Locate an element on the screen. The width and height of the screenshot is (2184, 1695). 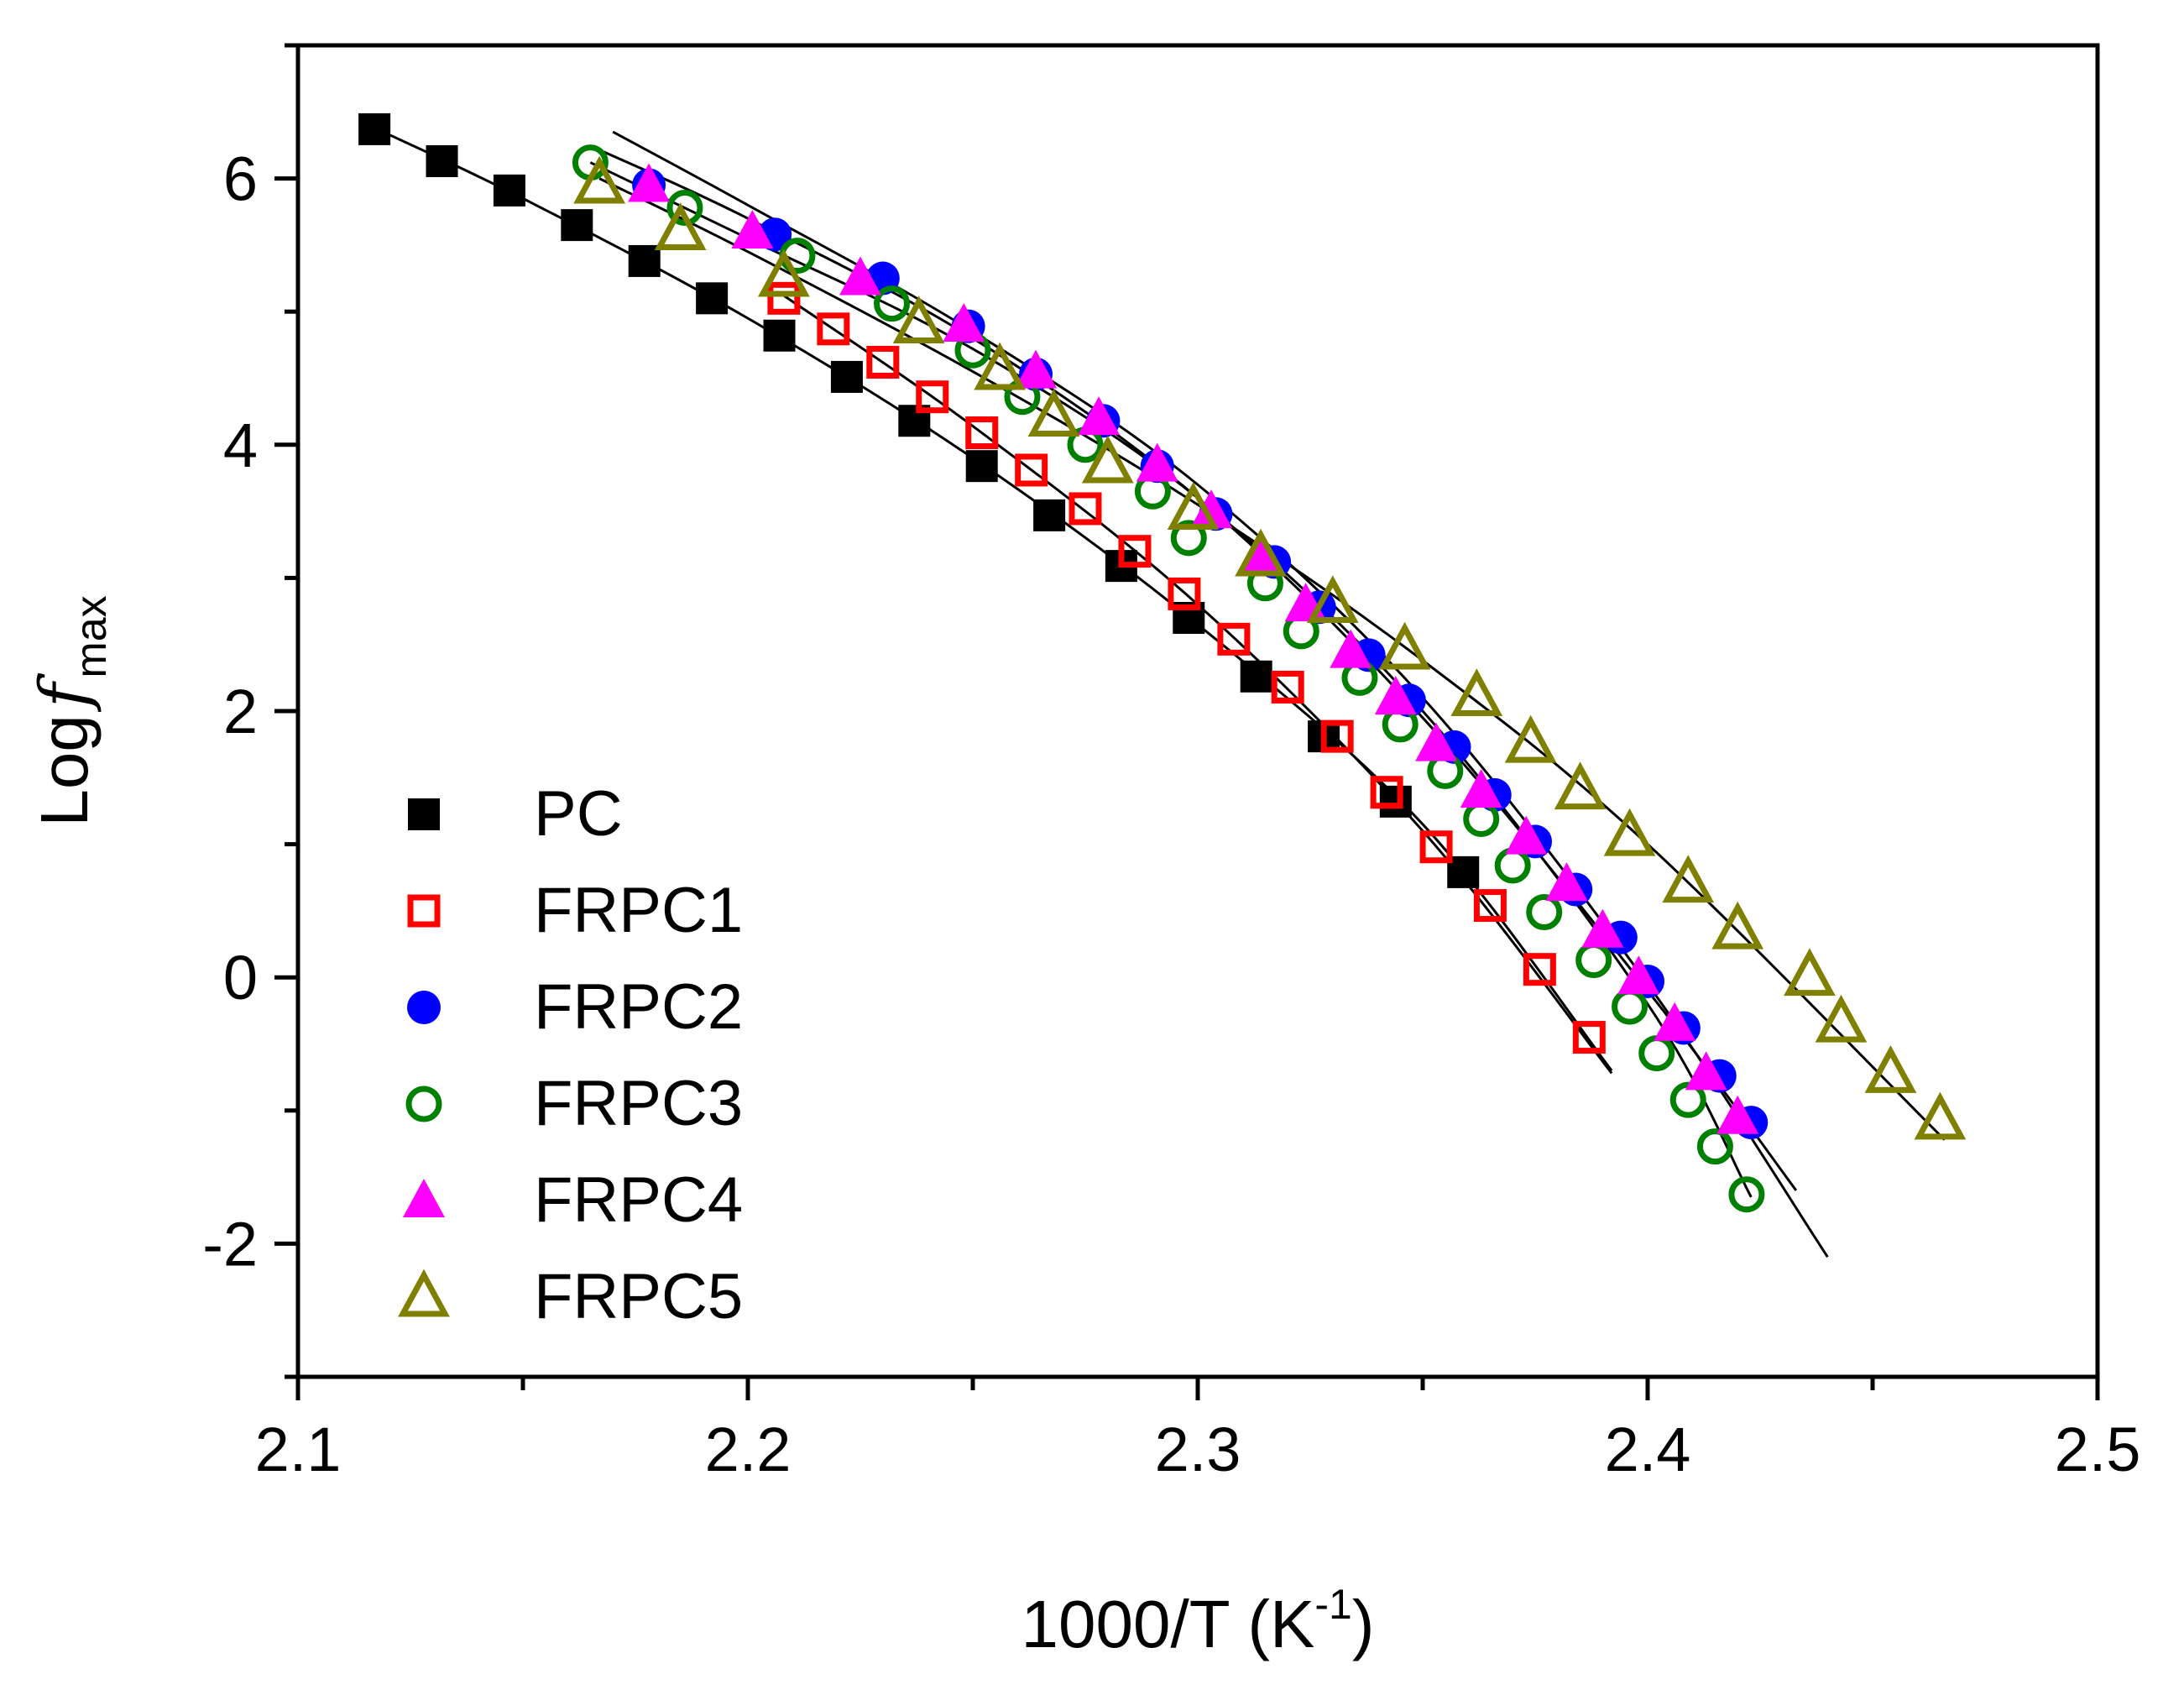
y-tick-label: 0 is located at coordinates (241, 977).